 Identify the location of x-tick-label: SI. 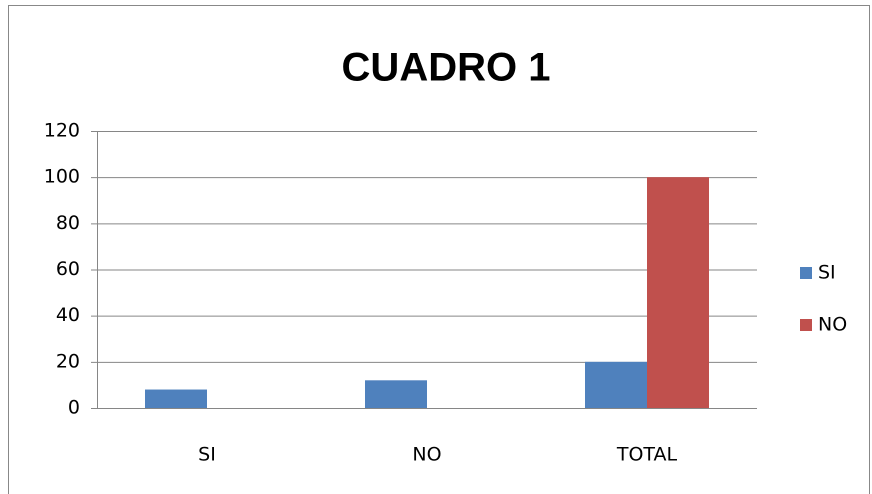
(207, 455).